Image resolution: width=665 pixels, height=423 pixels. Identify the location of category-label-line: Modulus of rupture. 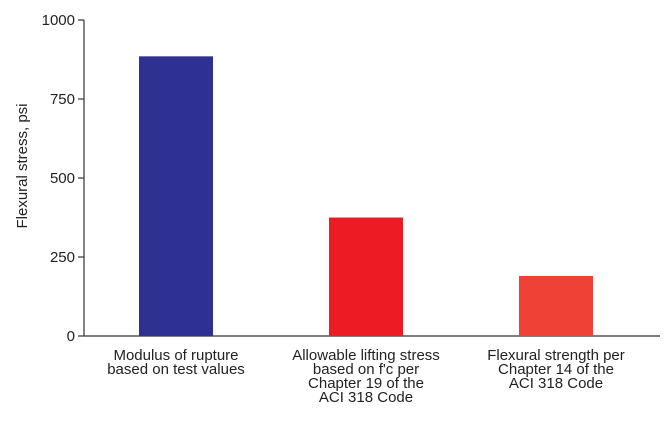
(175, 355).